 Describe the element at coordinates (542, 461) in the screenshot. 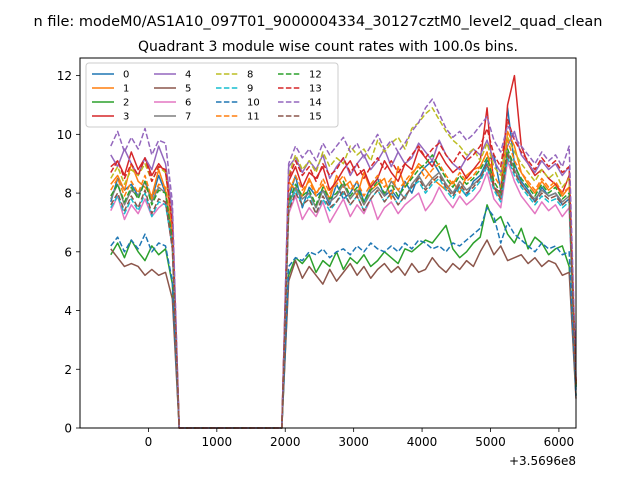

I see `x-axis-offset-label: +3.5696e8` at that location.